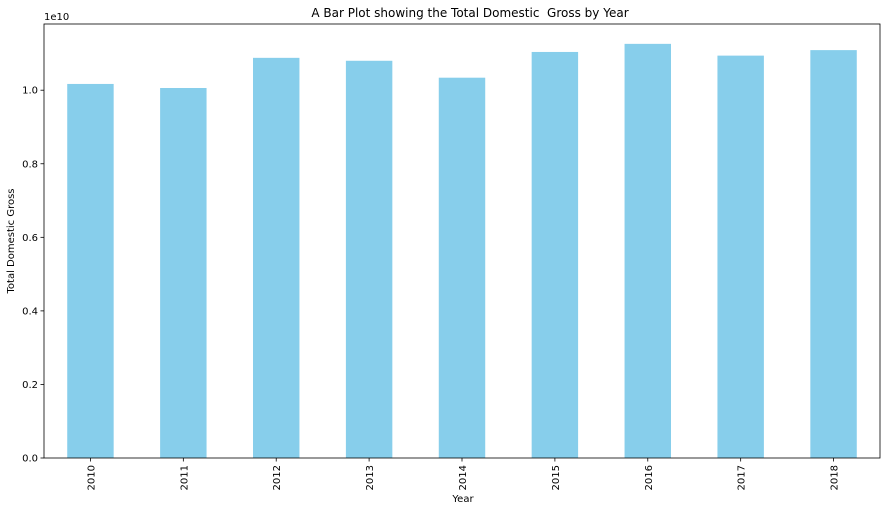  Describe the element at coordinates (742, 477) in the screenshot. I see `x-tick-label-2017: 2017` at that location.